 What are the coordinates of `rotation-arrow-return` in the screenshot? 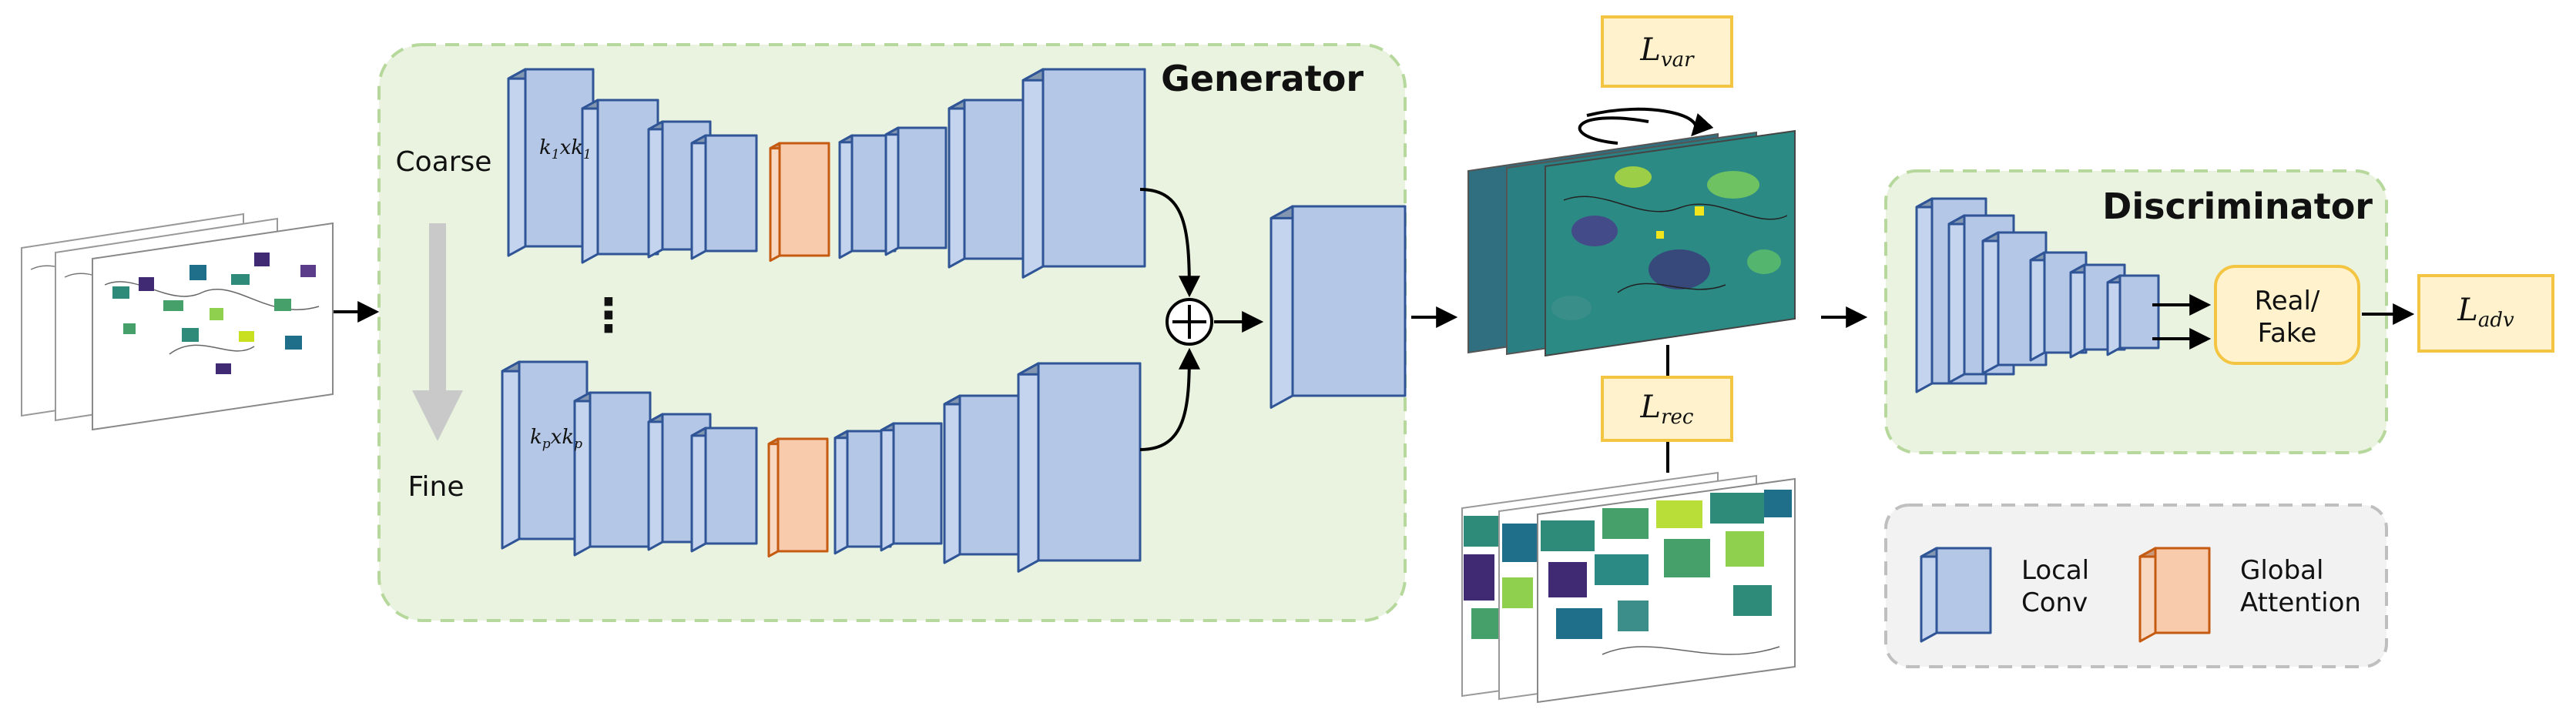 It's located at (1650, 122).